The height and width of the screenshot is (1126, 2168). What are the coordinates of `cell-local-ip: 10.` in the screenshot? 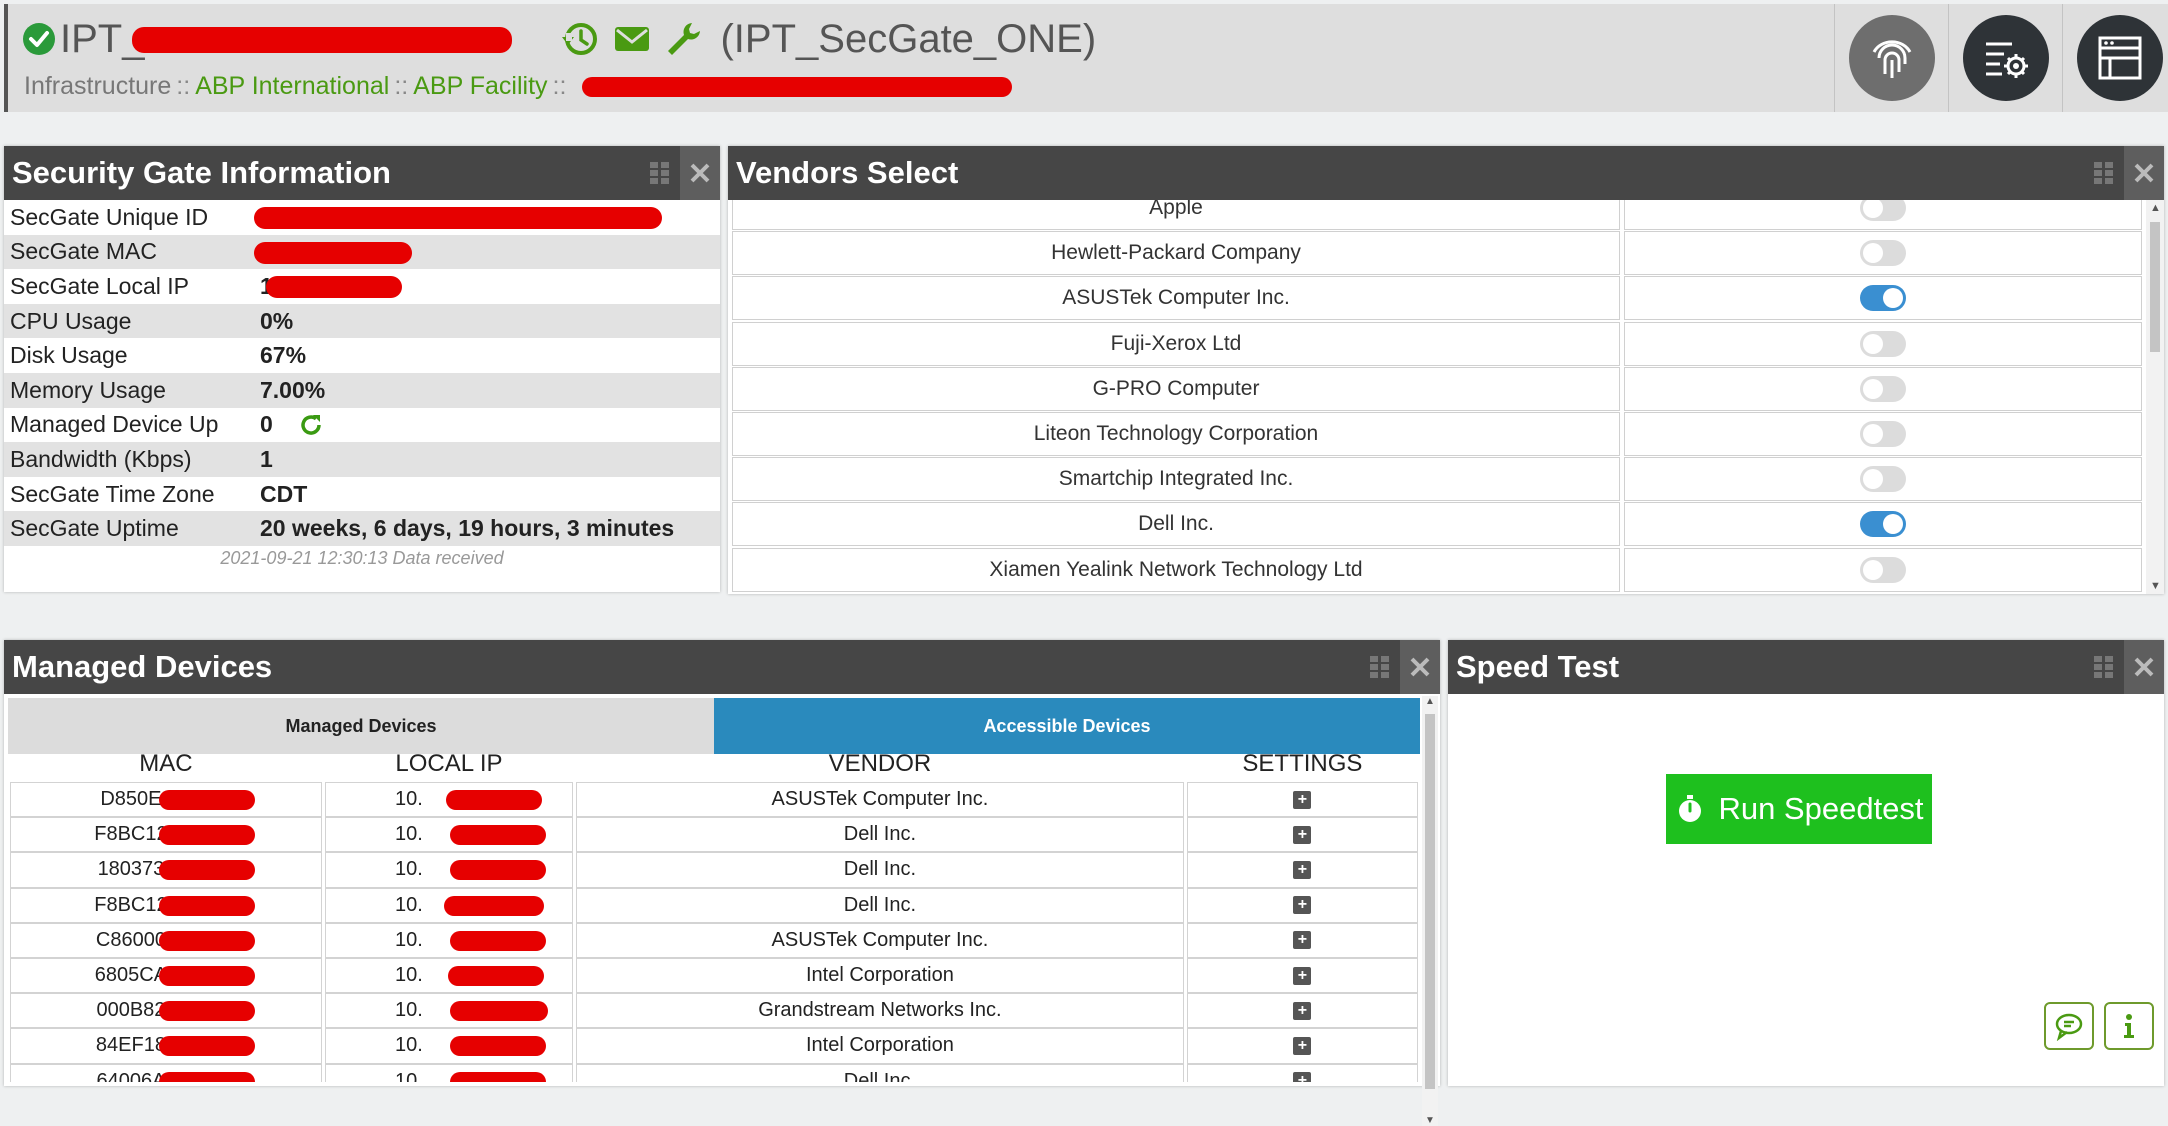 It's located at (448, 940).